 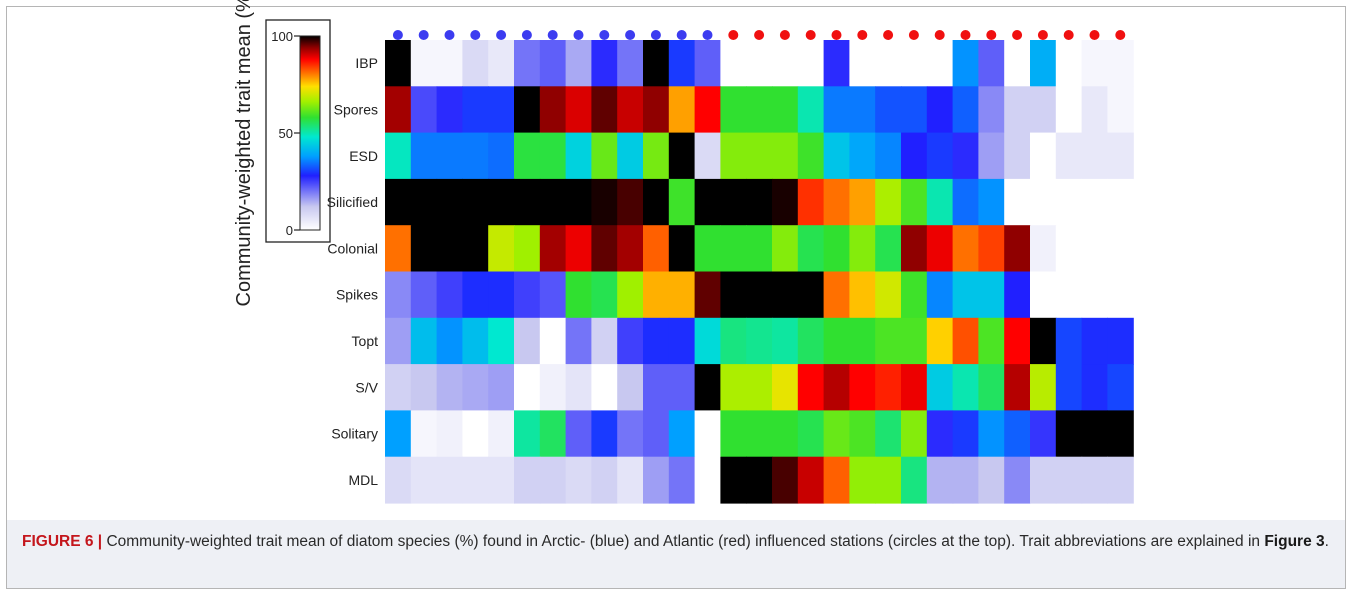 What do you see at coordinates (310, 133) in the screenshot?
I see `colorbar-gradient` at bounding box center [310, 133].